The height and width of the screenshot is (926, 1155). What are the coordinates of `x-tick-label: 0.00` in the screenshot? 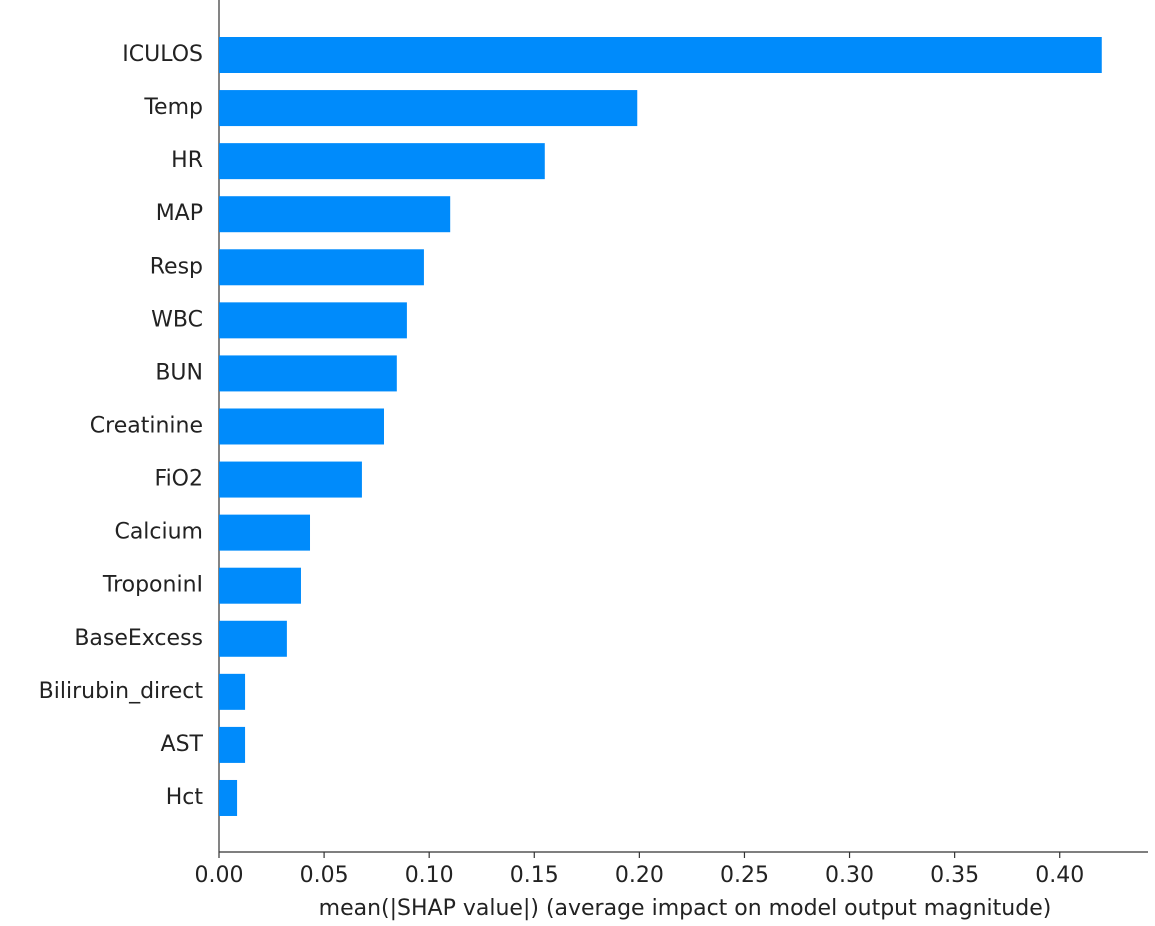 It's located at (219, 875).